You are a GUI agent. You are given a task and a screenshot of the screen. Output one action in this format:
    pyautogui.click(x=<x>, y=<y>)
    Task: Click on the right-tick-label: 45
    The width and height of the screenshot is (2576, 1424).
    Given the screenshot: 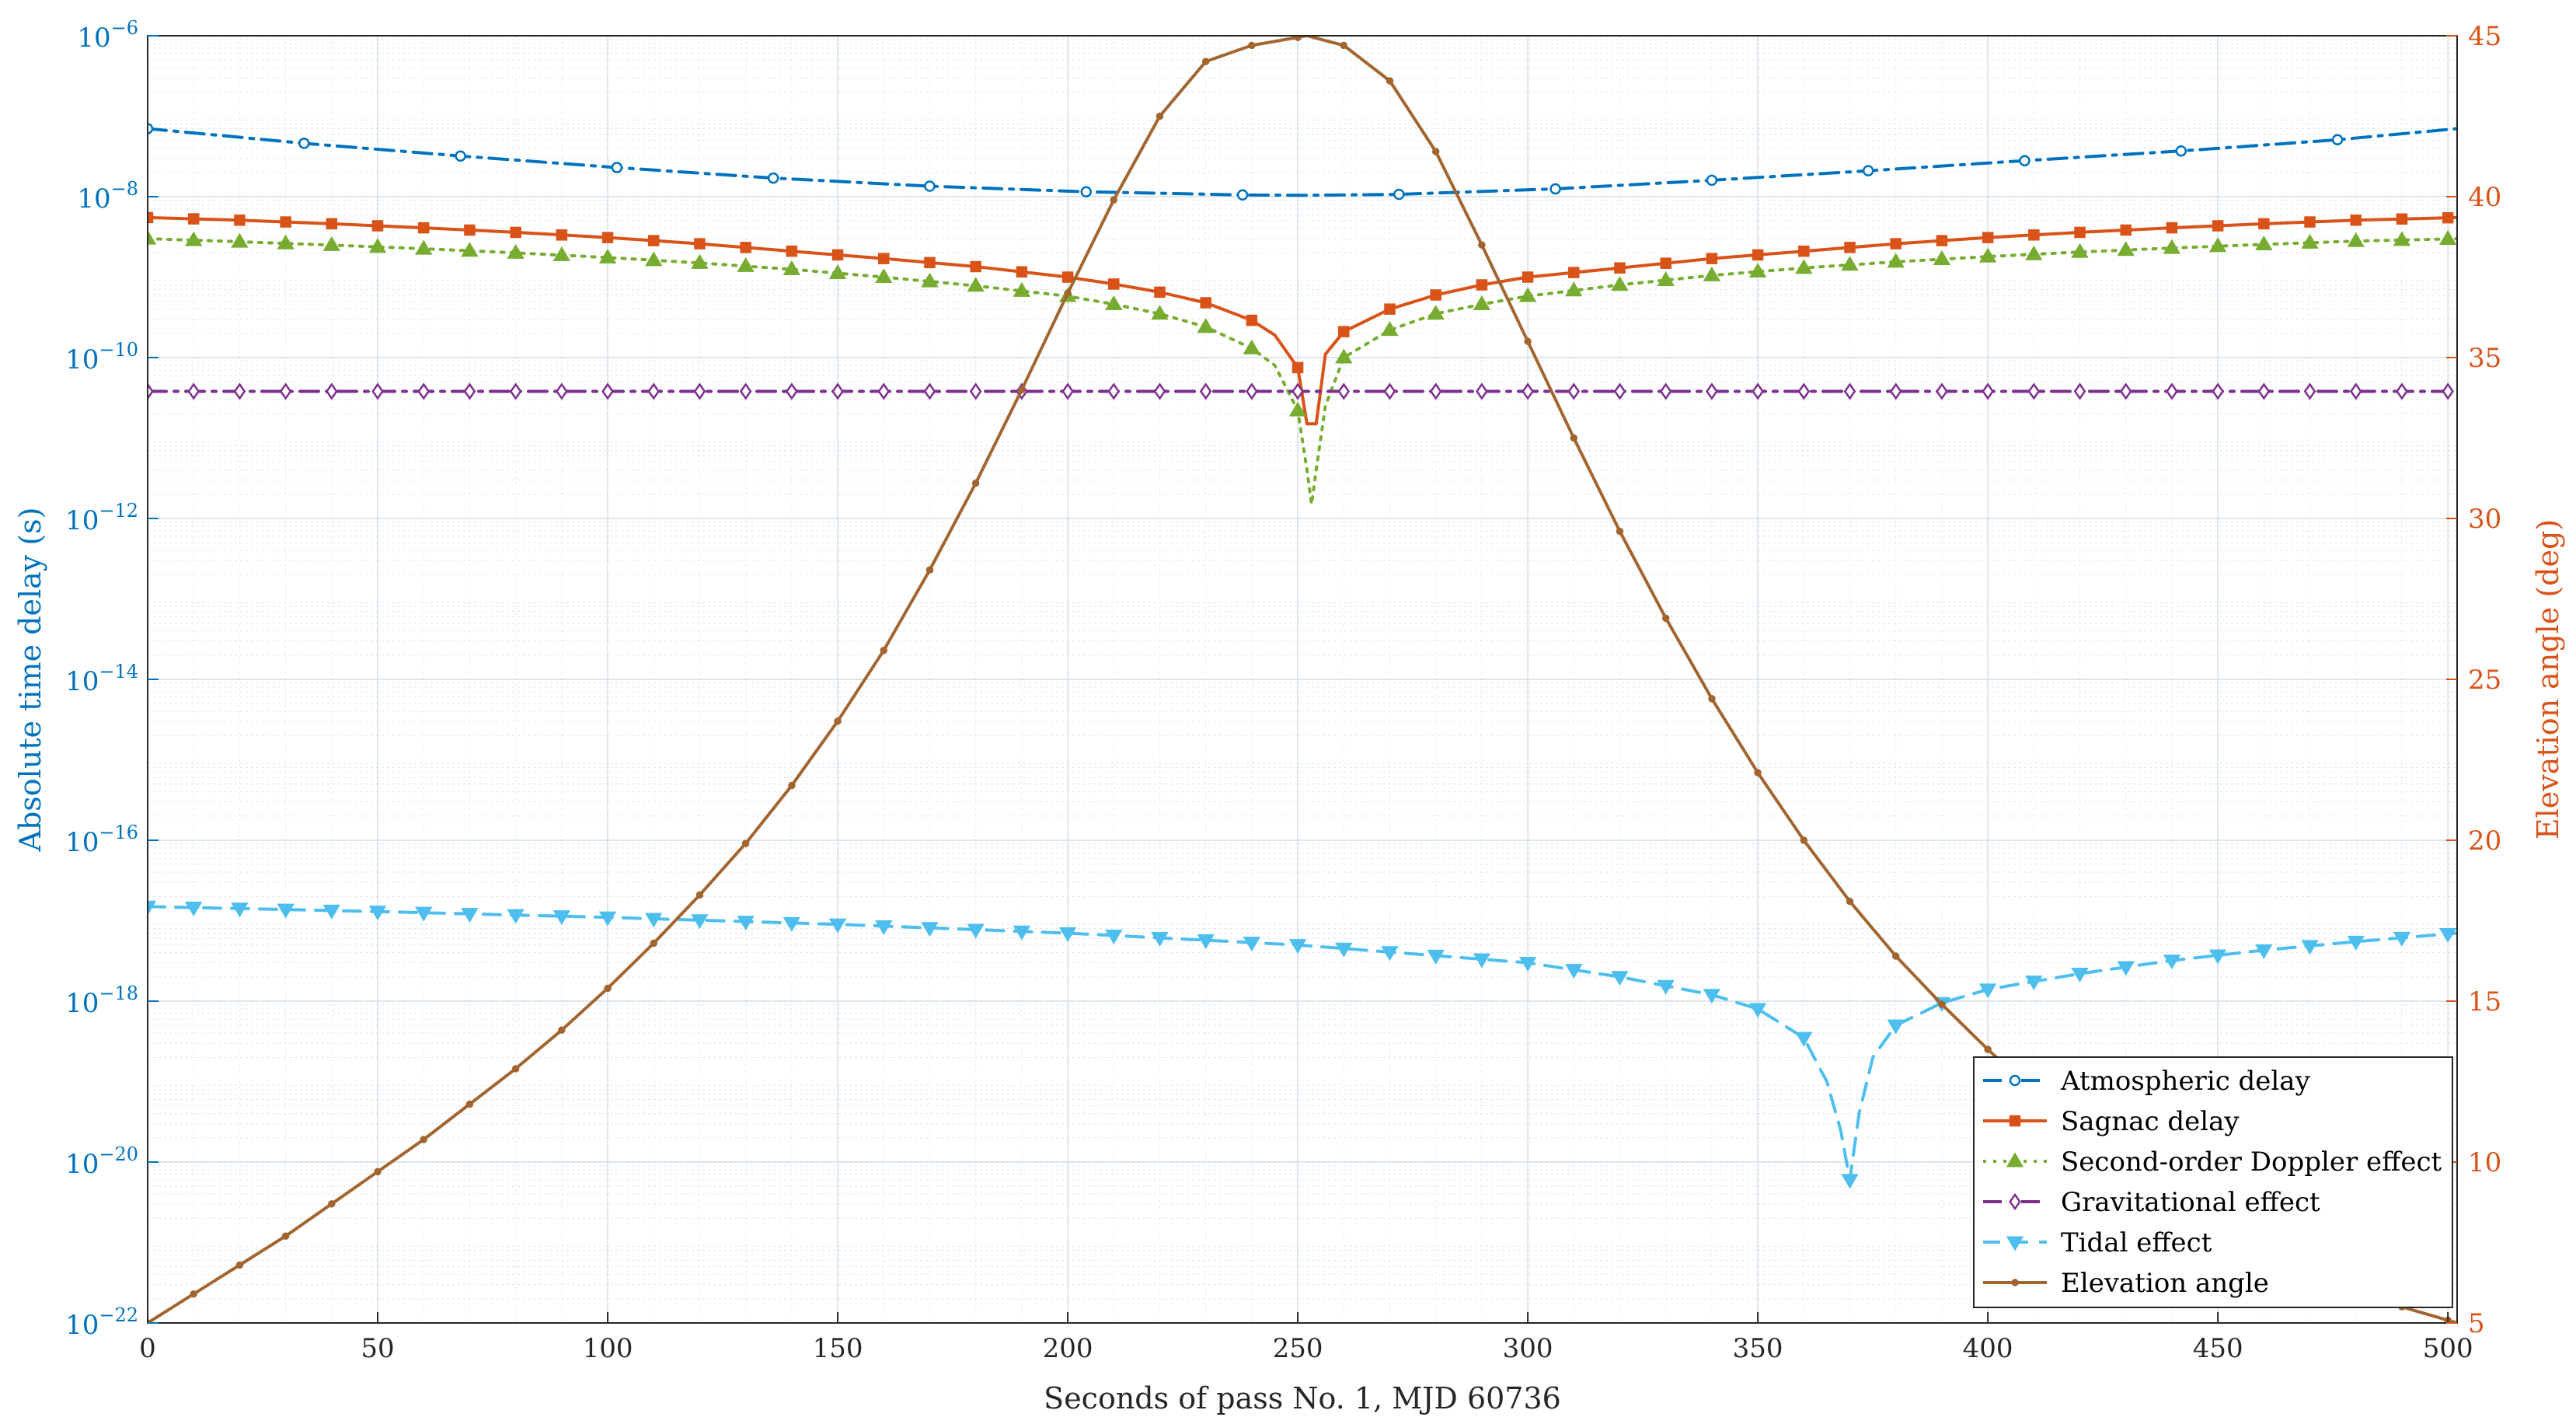 What is the action you would take?
    pyautogui.click(x=2484, y=36)
    